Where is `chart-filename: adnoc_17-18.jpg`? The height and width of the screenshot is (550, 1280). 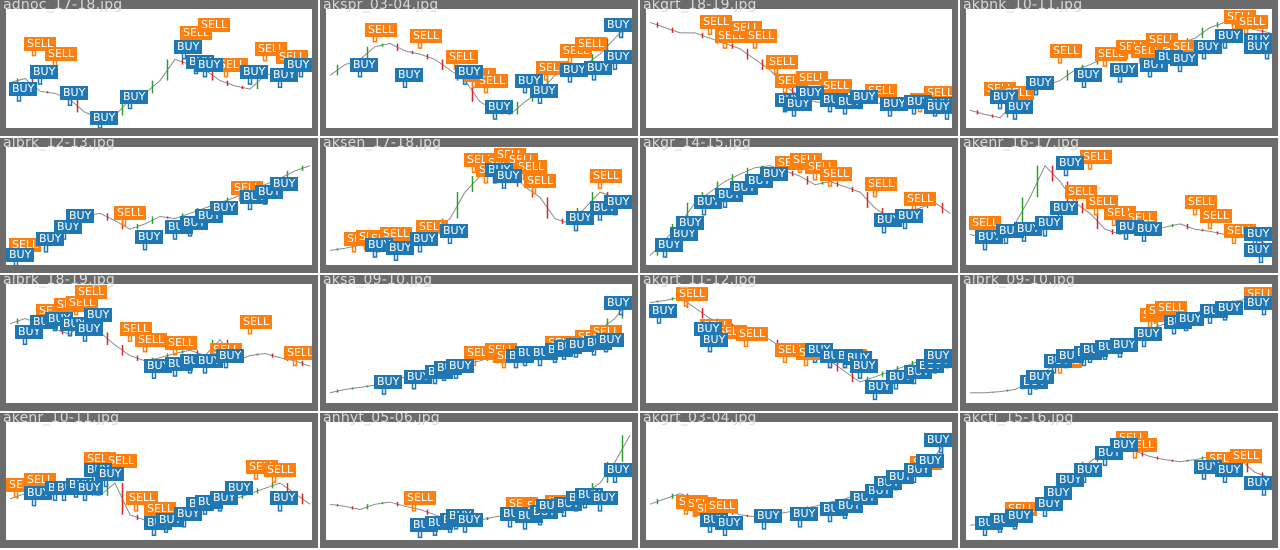
chart-filename: adnoc_17-18.jpg is located at coordinates (63, 6).